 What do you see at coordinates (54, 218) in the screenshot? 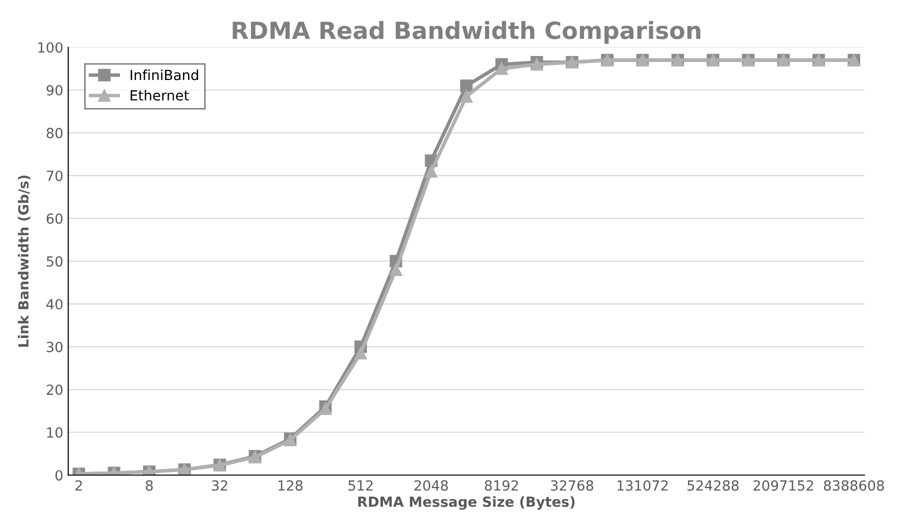
I see `y-tick-label: 60` at bounding box center [54, 218].